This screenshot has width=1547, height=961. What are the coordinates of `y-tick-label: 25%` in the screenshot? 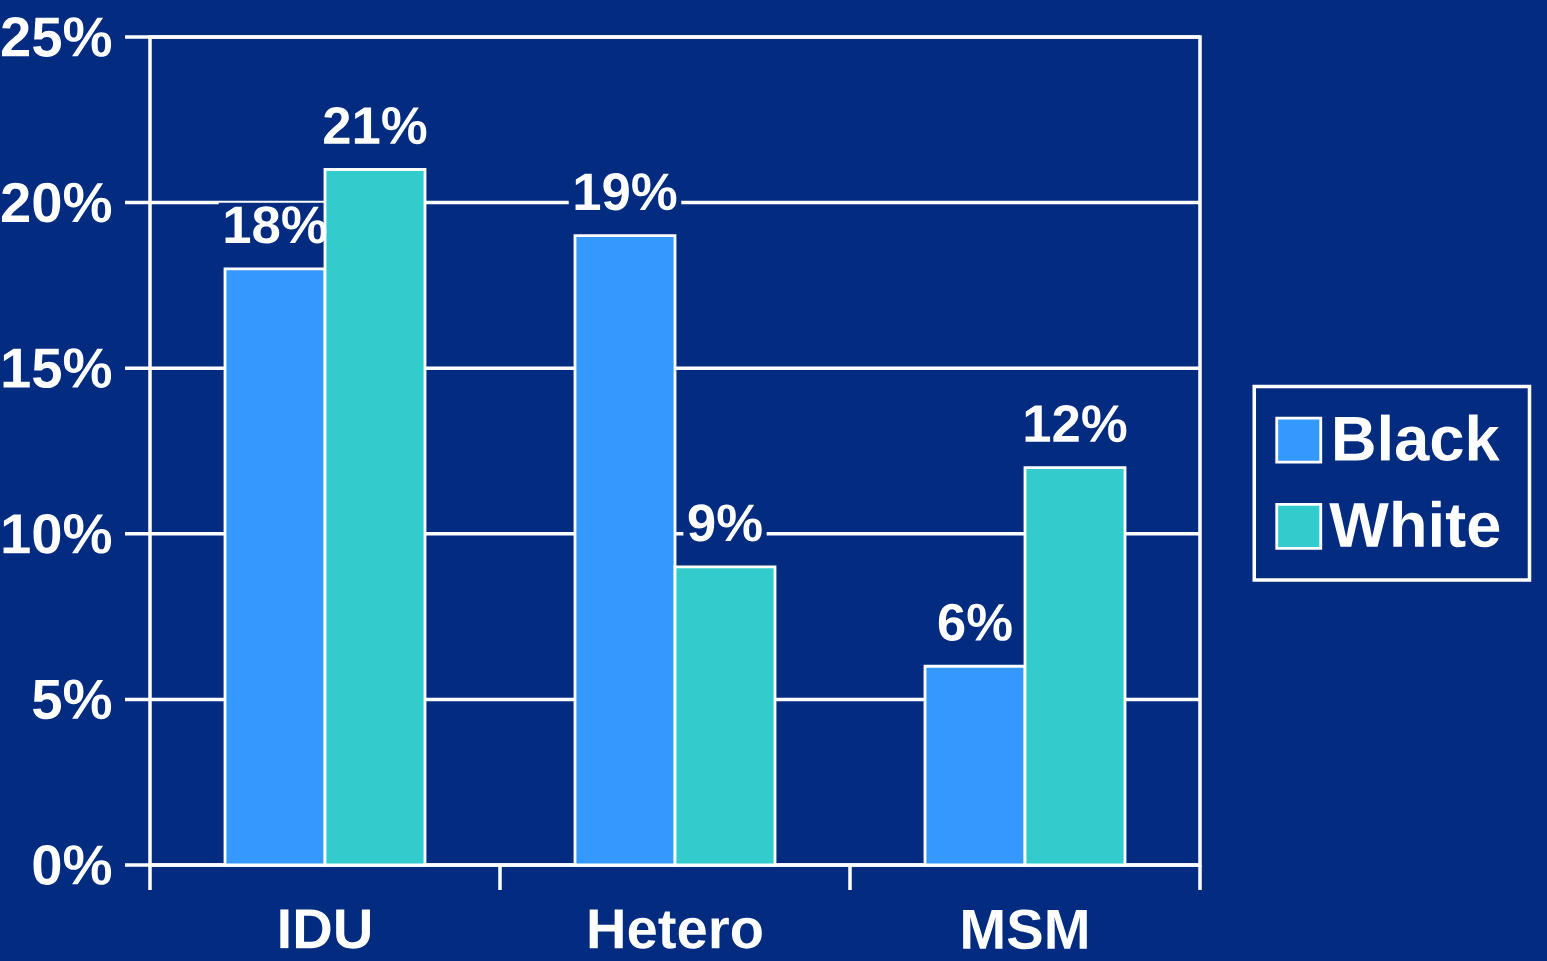 It's located at (56, 37).